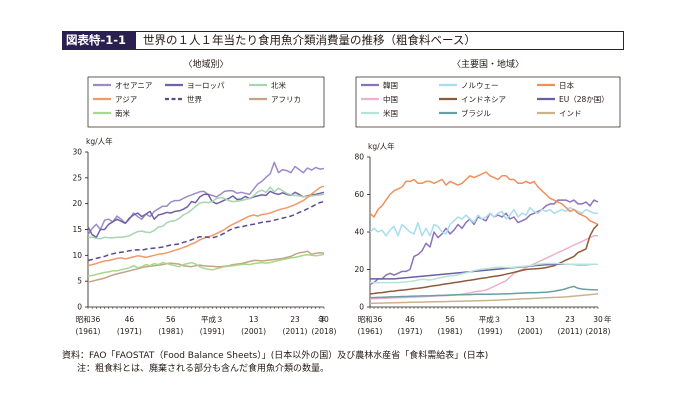  What do you see at coordinates (278, 85) in the screenshot?
I see `legend-label-north_america: 北米` at bounding box center [278, 85].